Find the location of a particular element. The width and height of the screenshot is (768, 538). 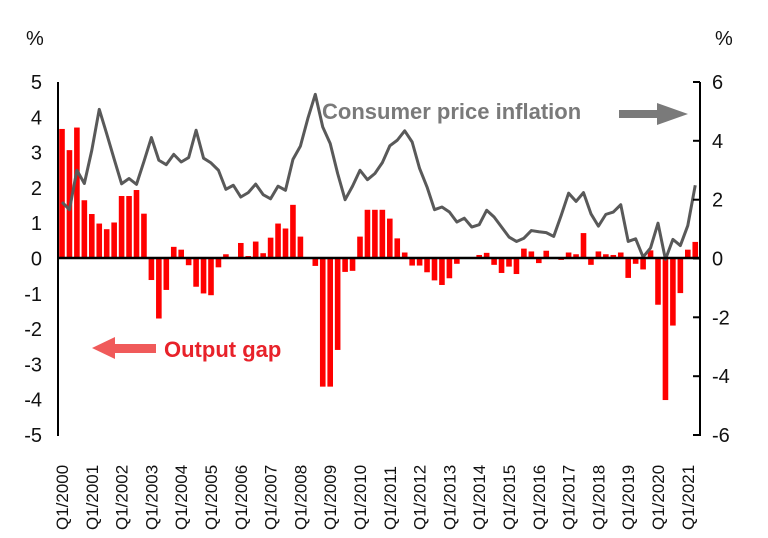

x-tick-label: Q1/2004 is located at coordinates (181, 497).